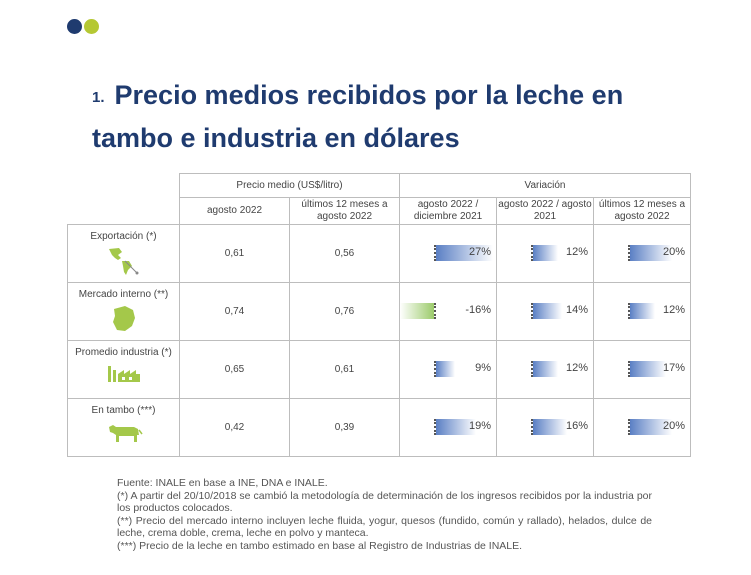 The width and height of the screenshot is (751, 575). What do you see at coordinates (234, 211) in the screenshot?
I see `header-price-1: agosto 2022` at bounding box center [234, 211].